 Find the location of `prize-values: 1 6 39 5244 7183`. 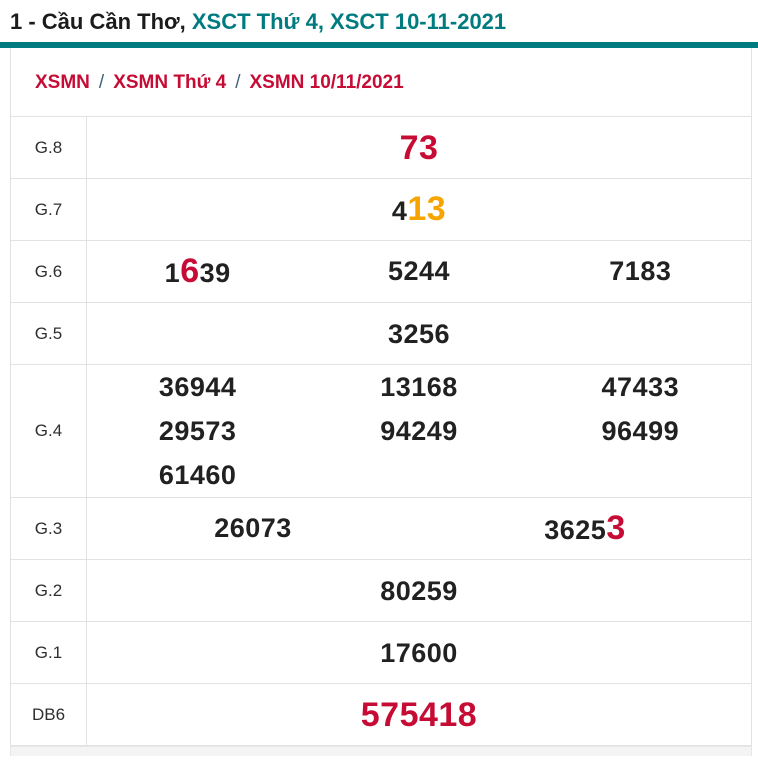

prize-values: 1 6 39 5244 7183 is located at coordinates (419, 271).